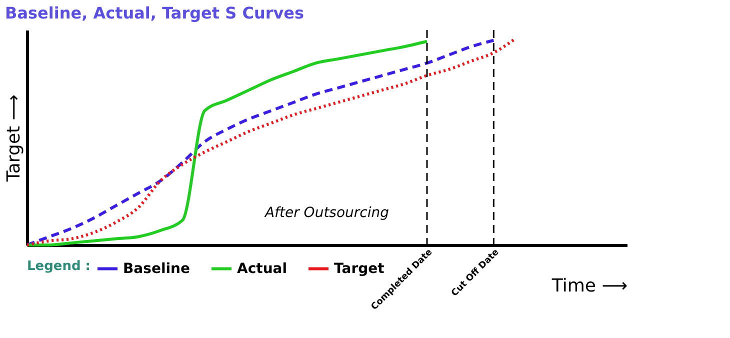 The image size is (730, 338). I want to click on legend-title: Legend :, so click(59, 266).